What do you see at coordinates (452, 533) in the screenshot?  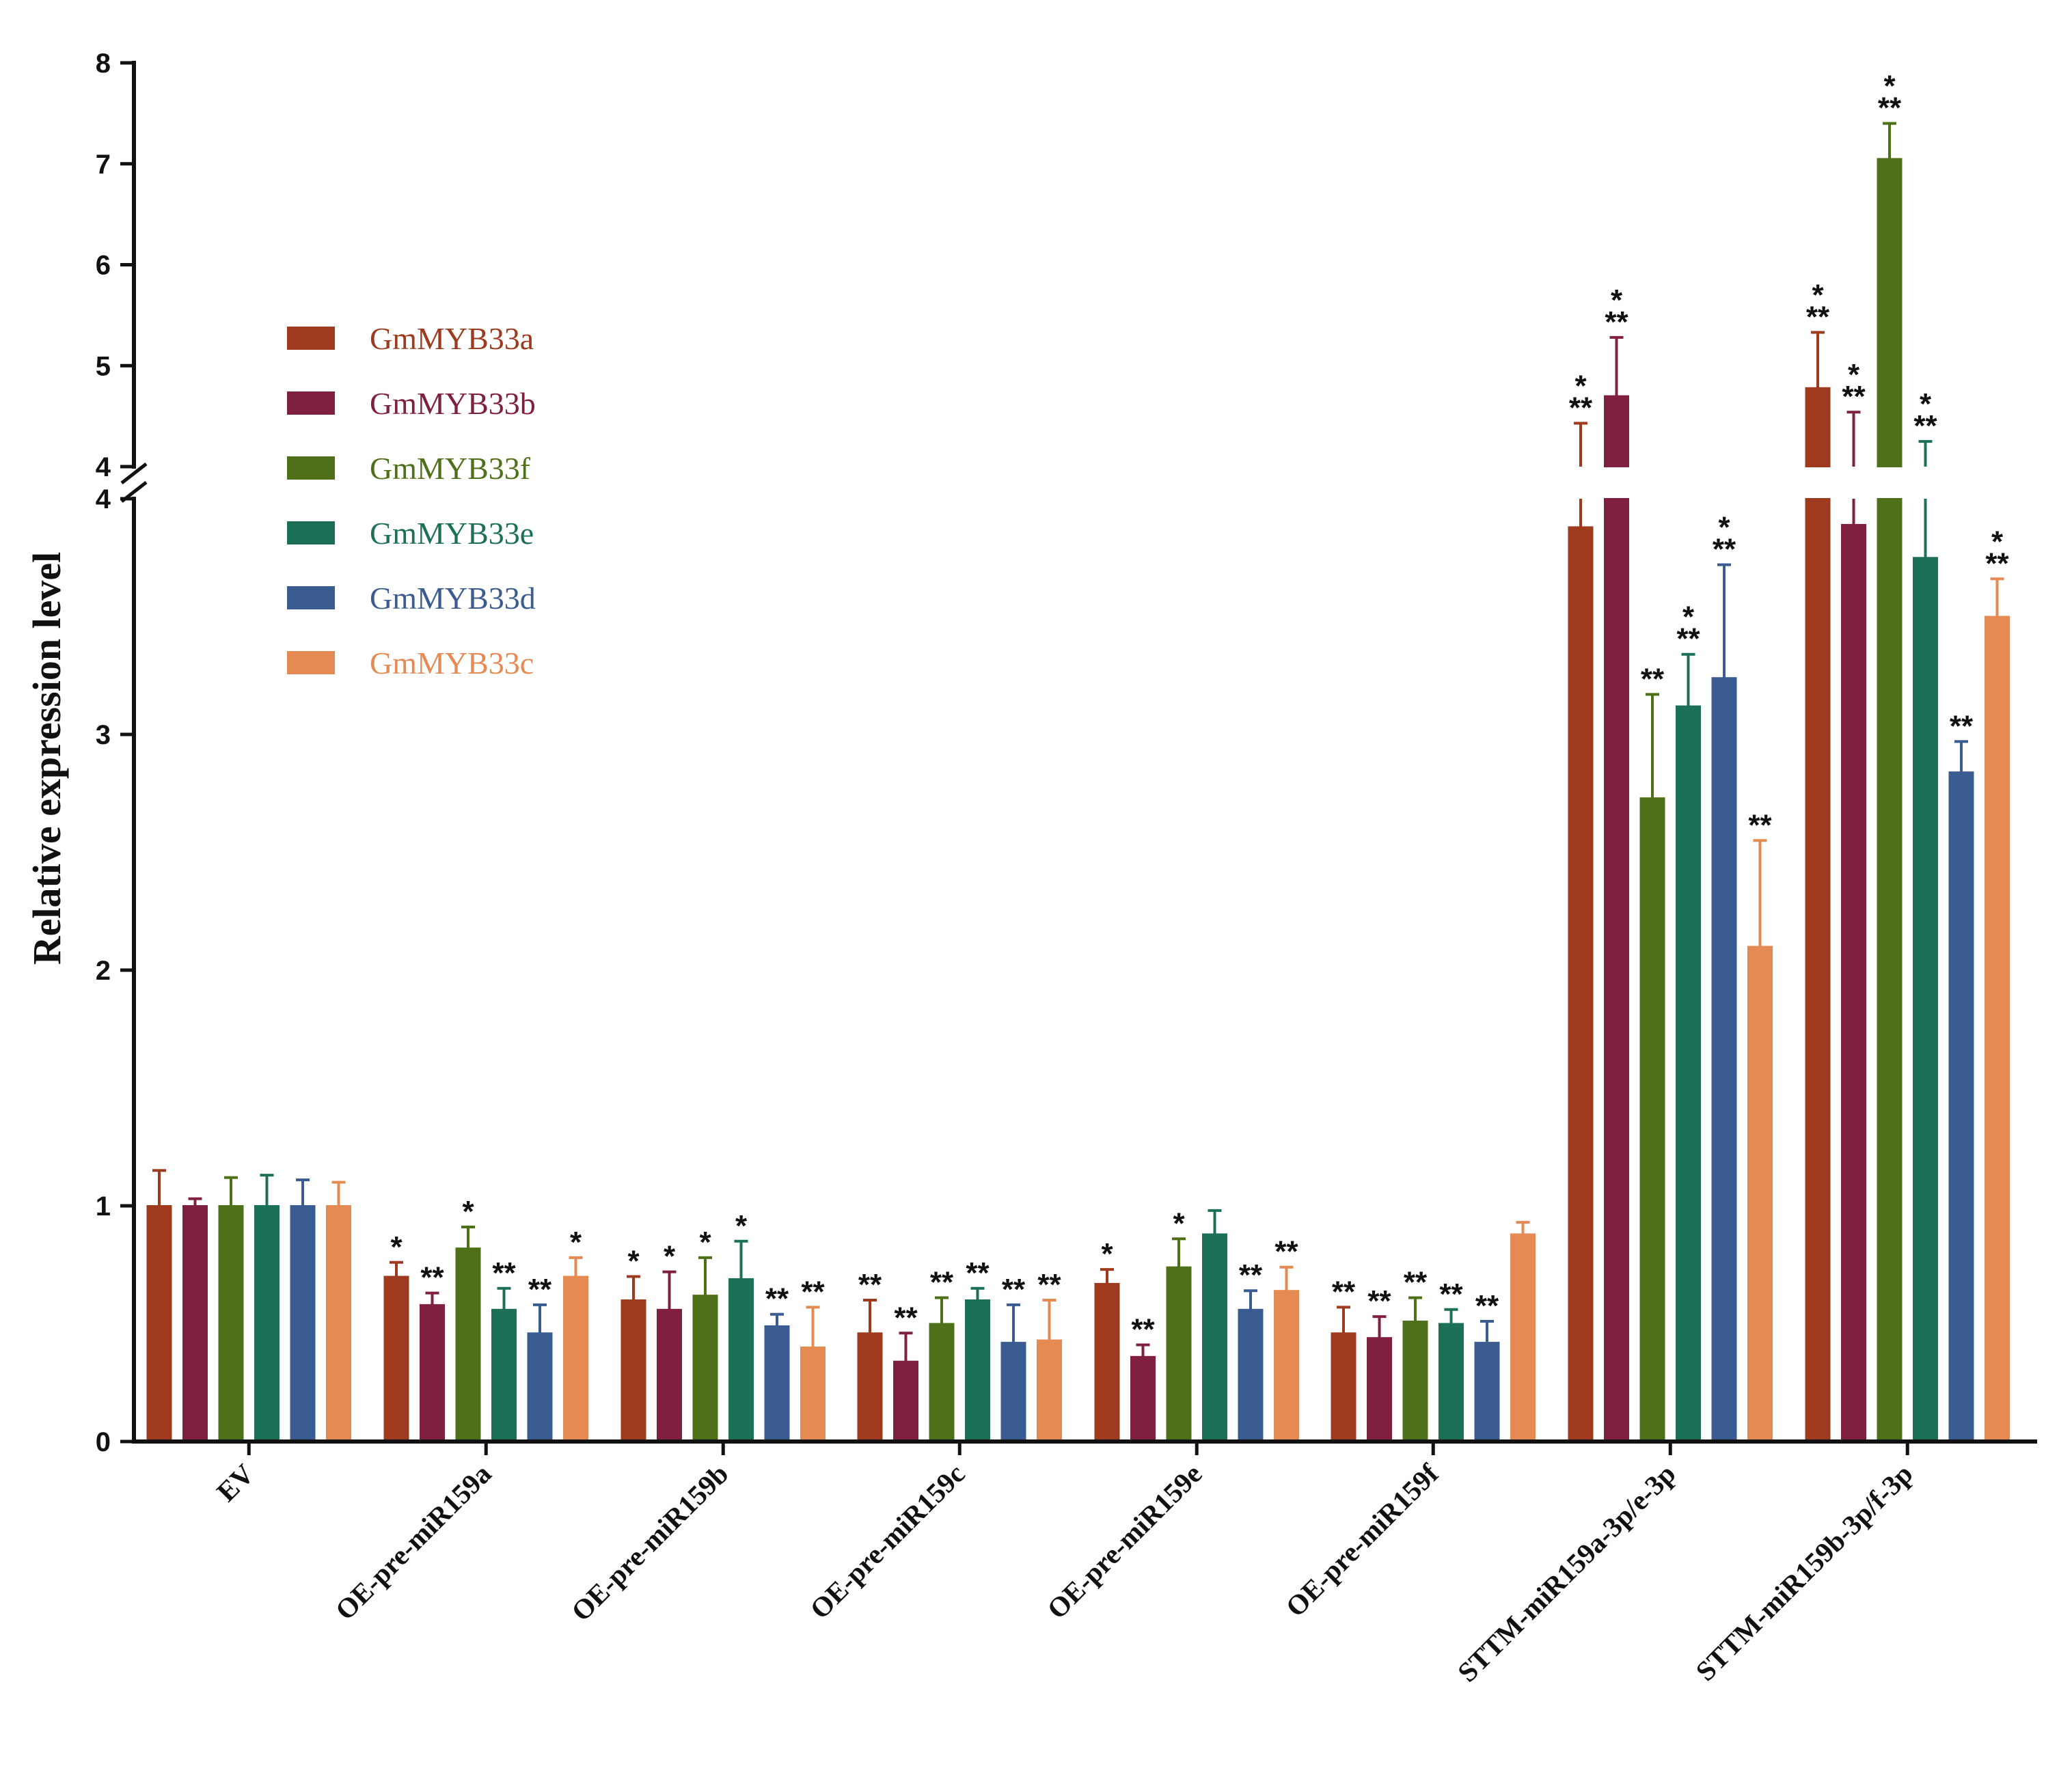 I see `legend-label: GmMYB33e` at bounding box center [452, 533].